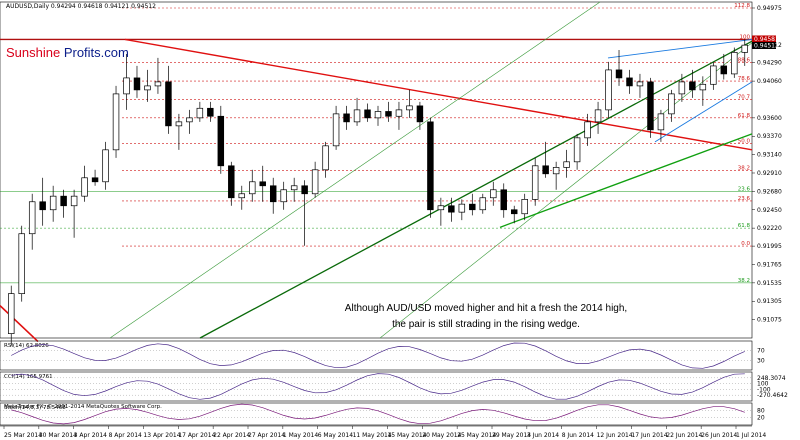 The image size is (800, 440). What do you see at coordinates (769, 228) in the screenshot?
I see `price-tick-label: 0.92220` at bounding box center [769, 228].